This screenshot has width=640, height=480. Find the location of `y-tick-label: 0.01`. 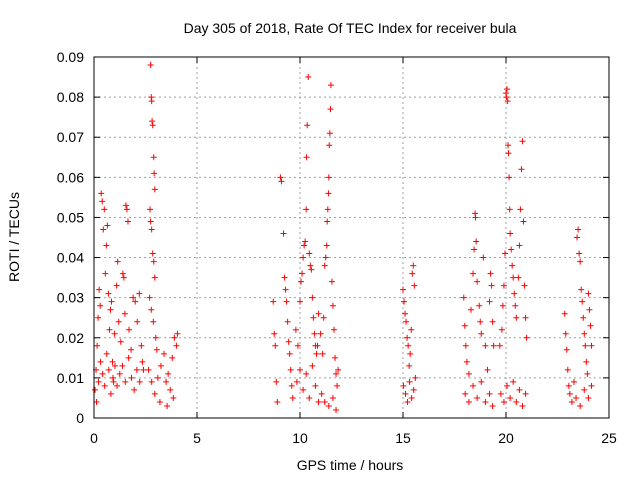

y-tick-label: 0.01 is located at coordinates (70, 378).